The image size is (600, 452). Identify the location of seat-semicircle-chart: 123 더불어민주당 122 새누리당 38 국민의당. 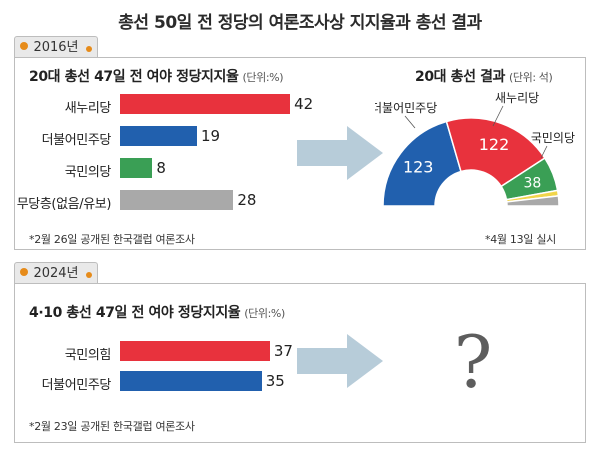
(475, 149).